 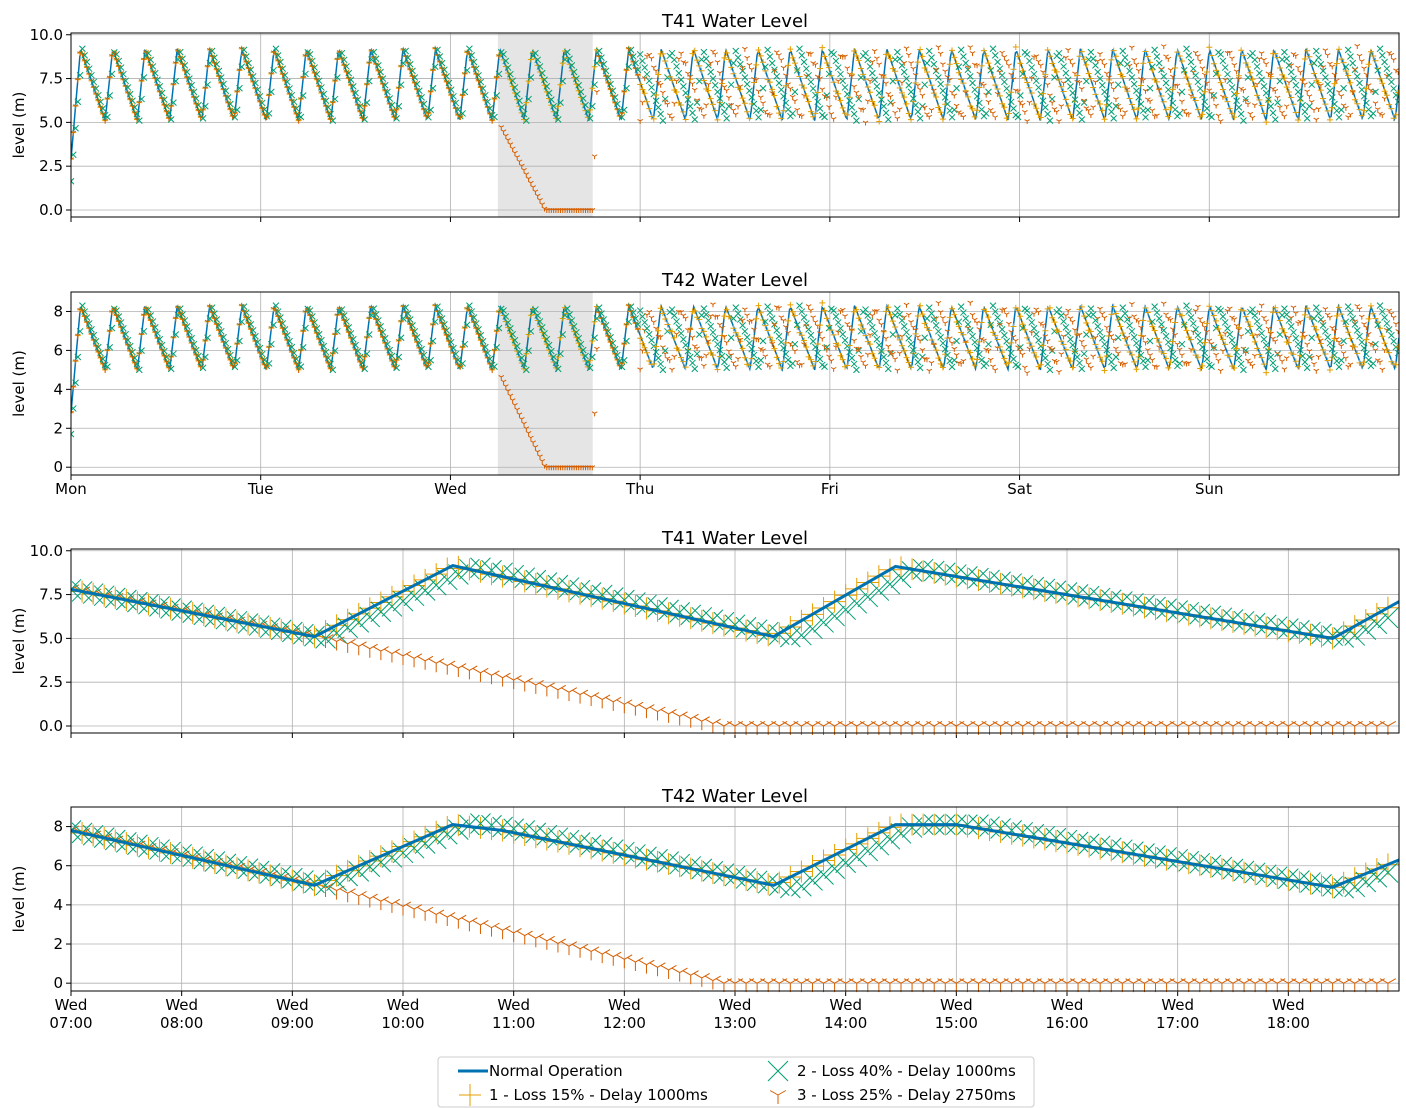 What do you see at coordinates (735, 385) in the screenshot?
I see `series-group` at bounding box center [735, 385].